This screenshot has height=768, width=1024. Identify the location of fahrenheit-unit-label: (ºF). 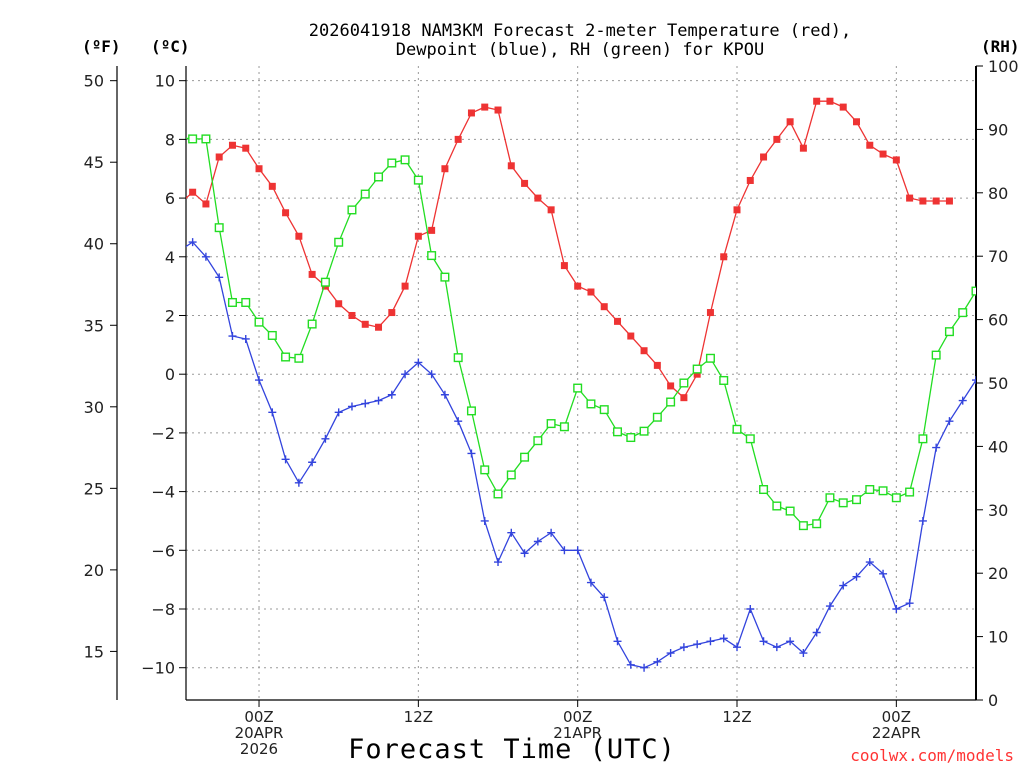
(101, 46).